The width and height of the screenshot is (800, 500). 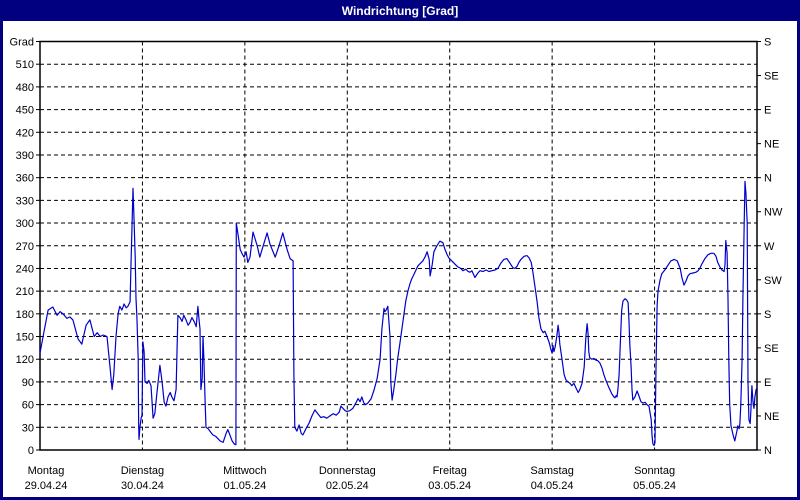 I want to click on compass-label: W, so click(x=769, y=247).